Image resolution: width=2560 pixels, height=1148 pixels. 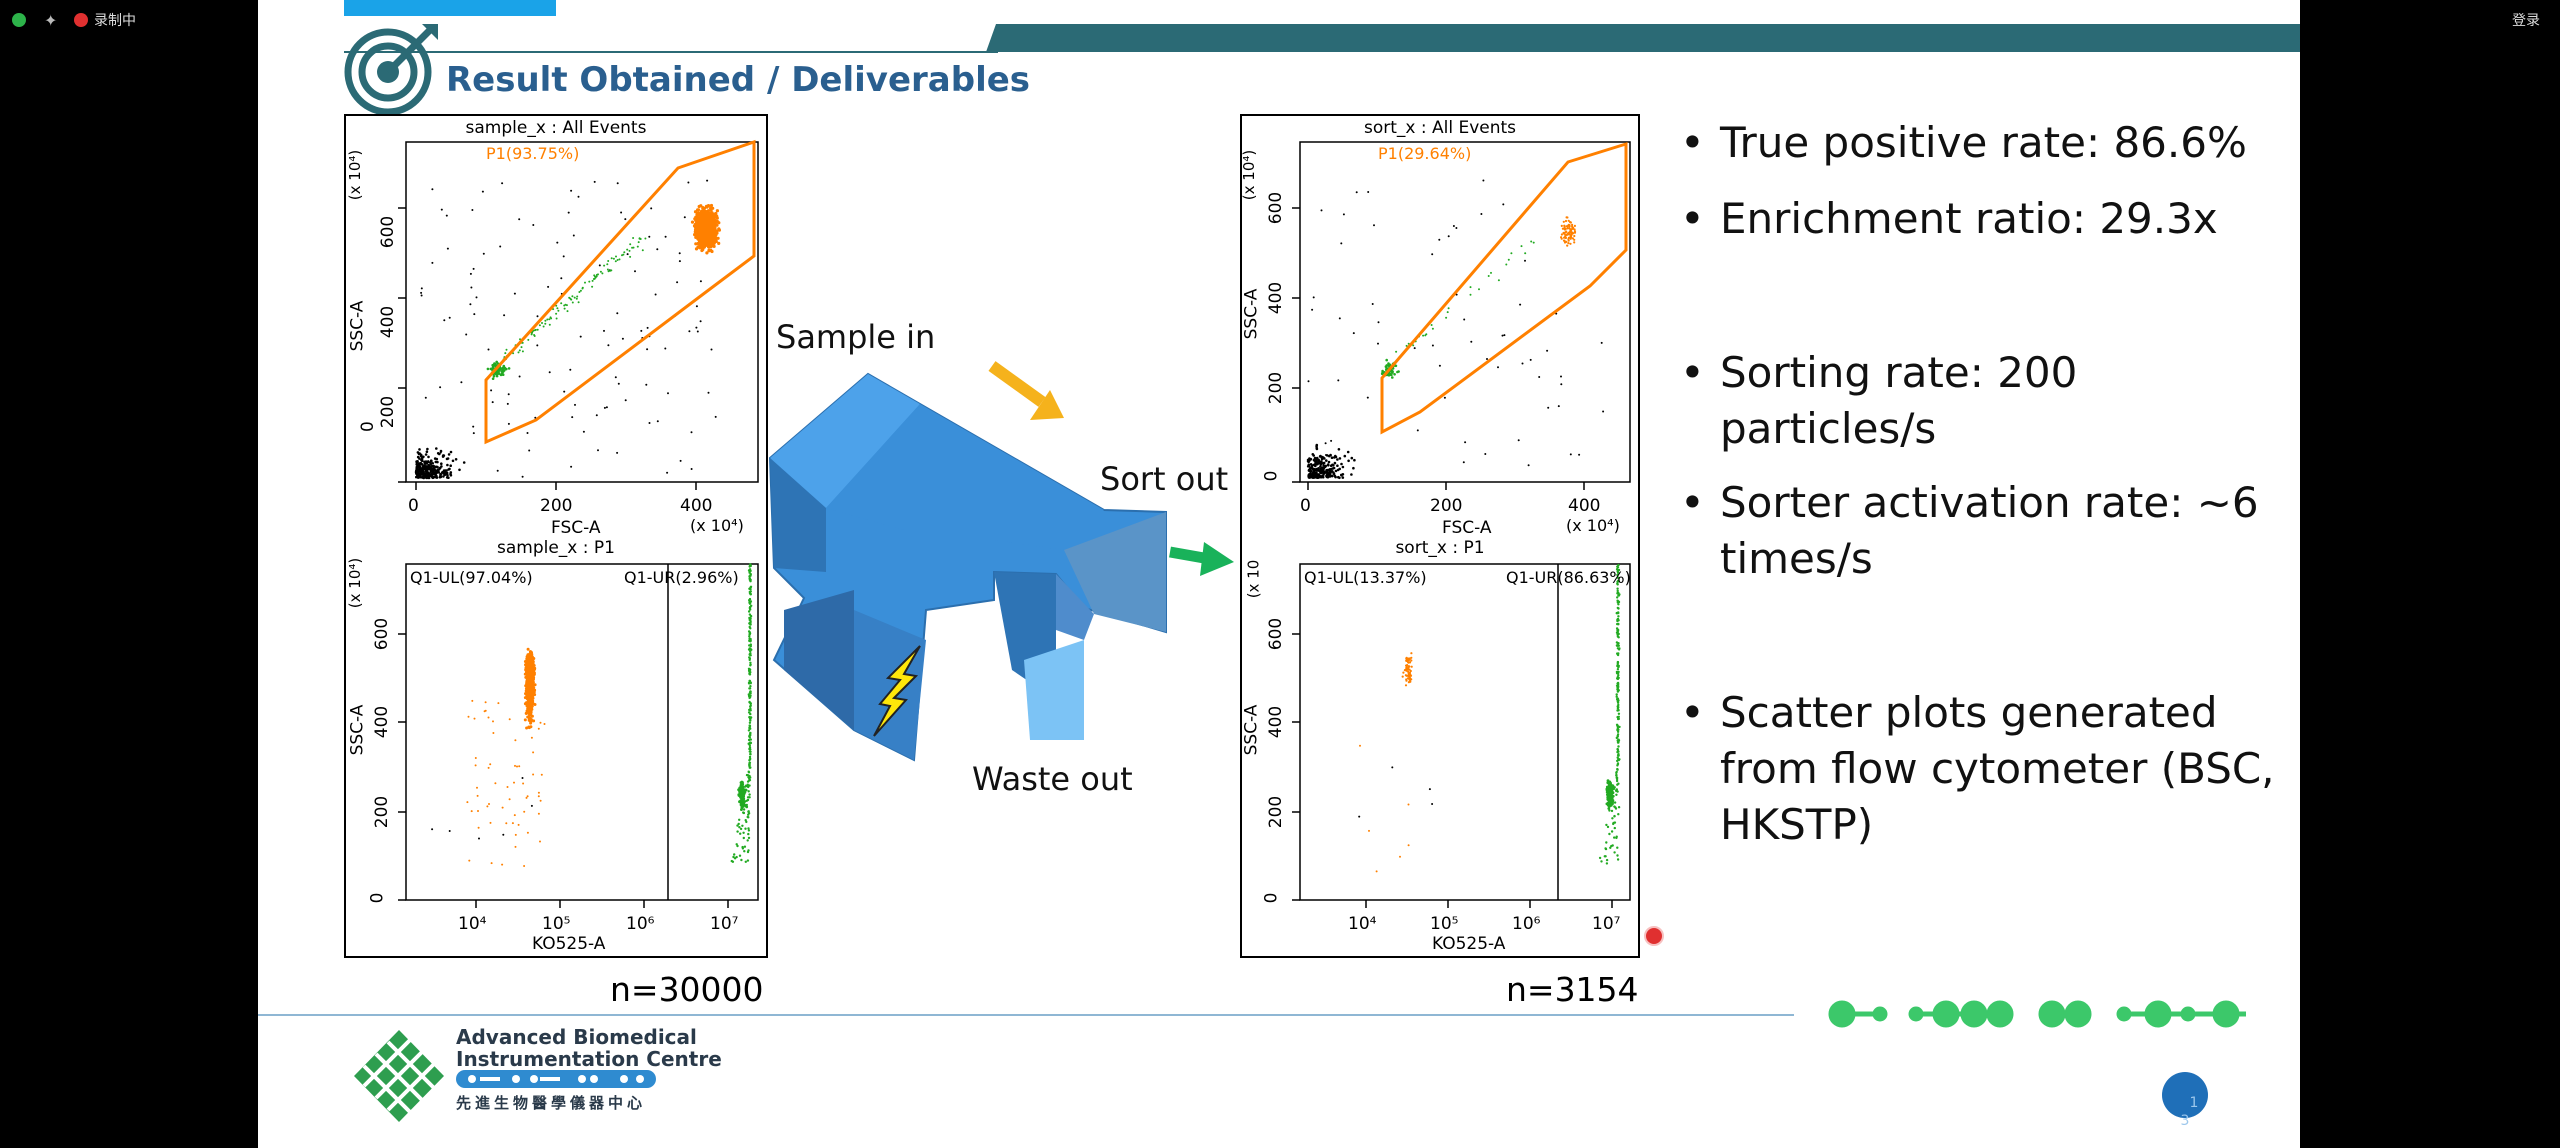 I want to click on recording-label: 录制中, so click(x=115, y=21).